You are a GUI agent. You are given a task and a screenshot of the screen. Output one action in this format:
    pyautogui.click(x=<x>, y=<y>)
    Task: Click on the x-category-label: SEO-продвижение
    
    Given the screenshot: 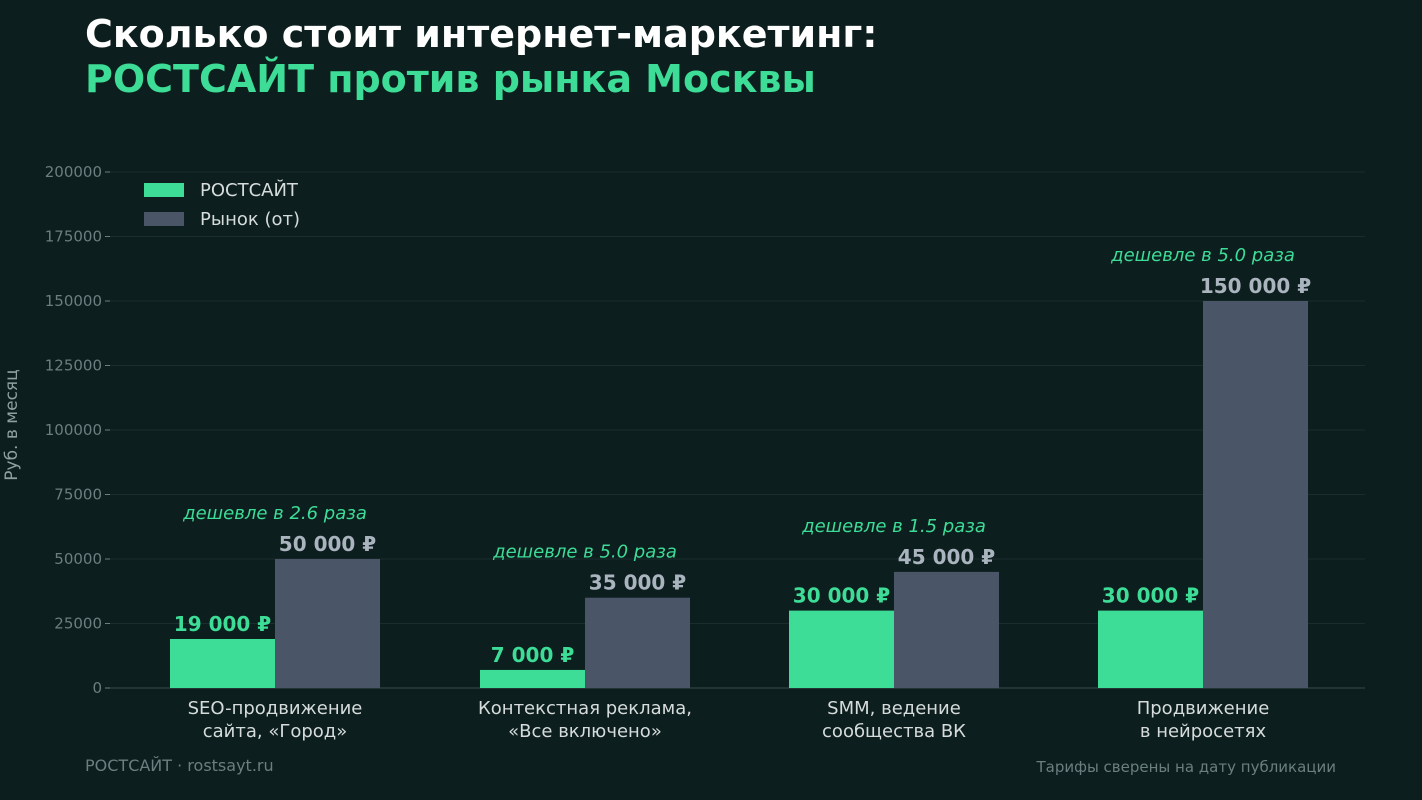 What is the action you would take?
    pyautogui.click(x=275, y=708)
    